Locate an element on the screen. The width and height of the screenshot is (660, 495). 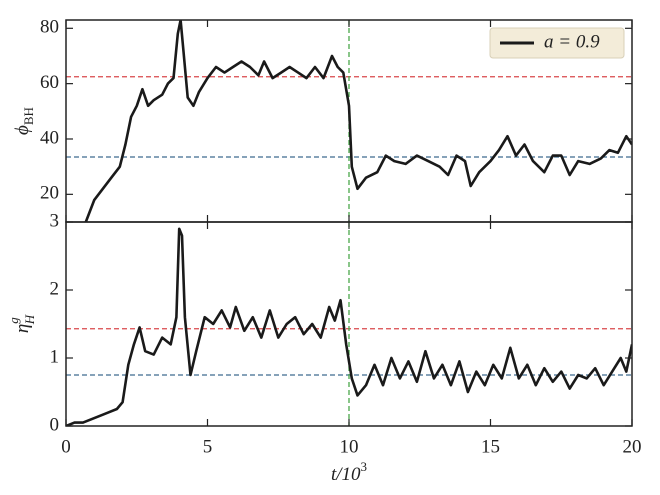
label-base: ϕ is located at coordinates (22, 130).